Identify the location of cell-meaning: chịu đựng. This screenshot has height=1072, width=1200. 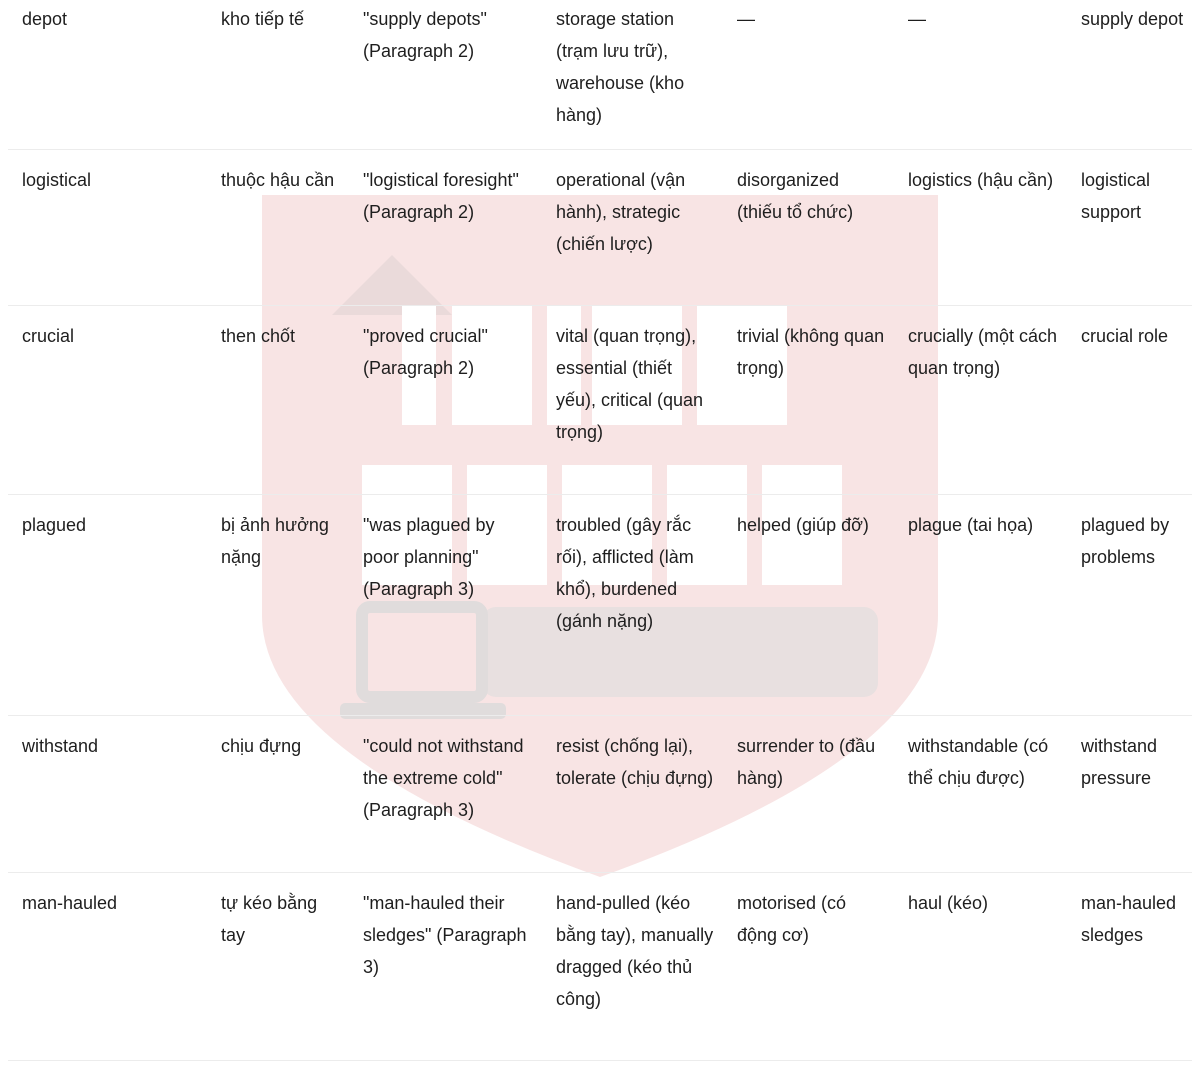
(261, 746).